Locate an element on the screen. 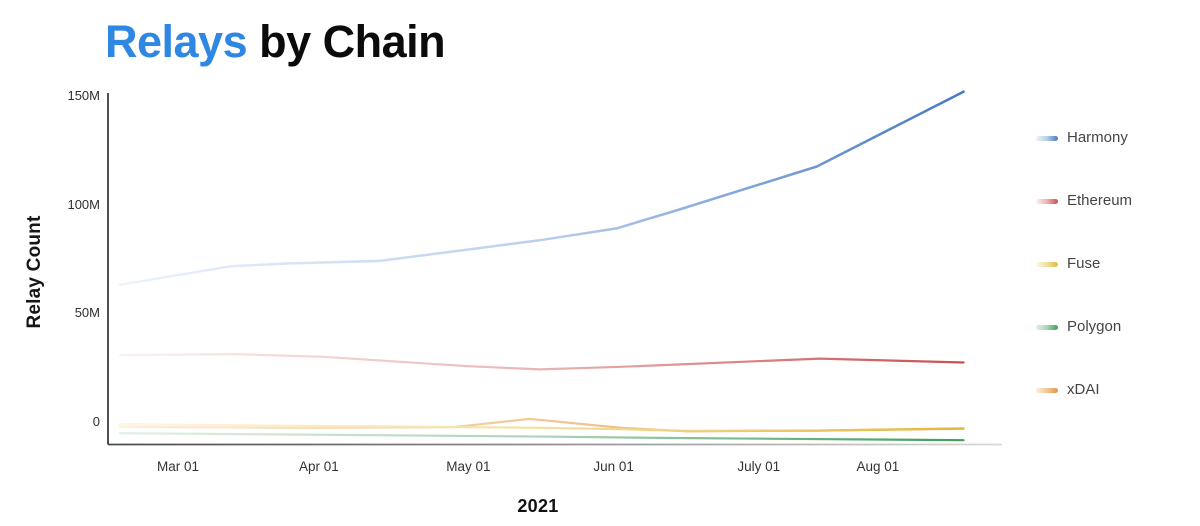  y-tick-label-150m: 150M is located at coordinates (83, 95).